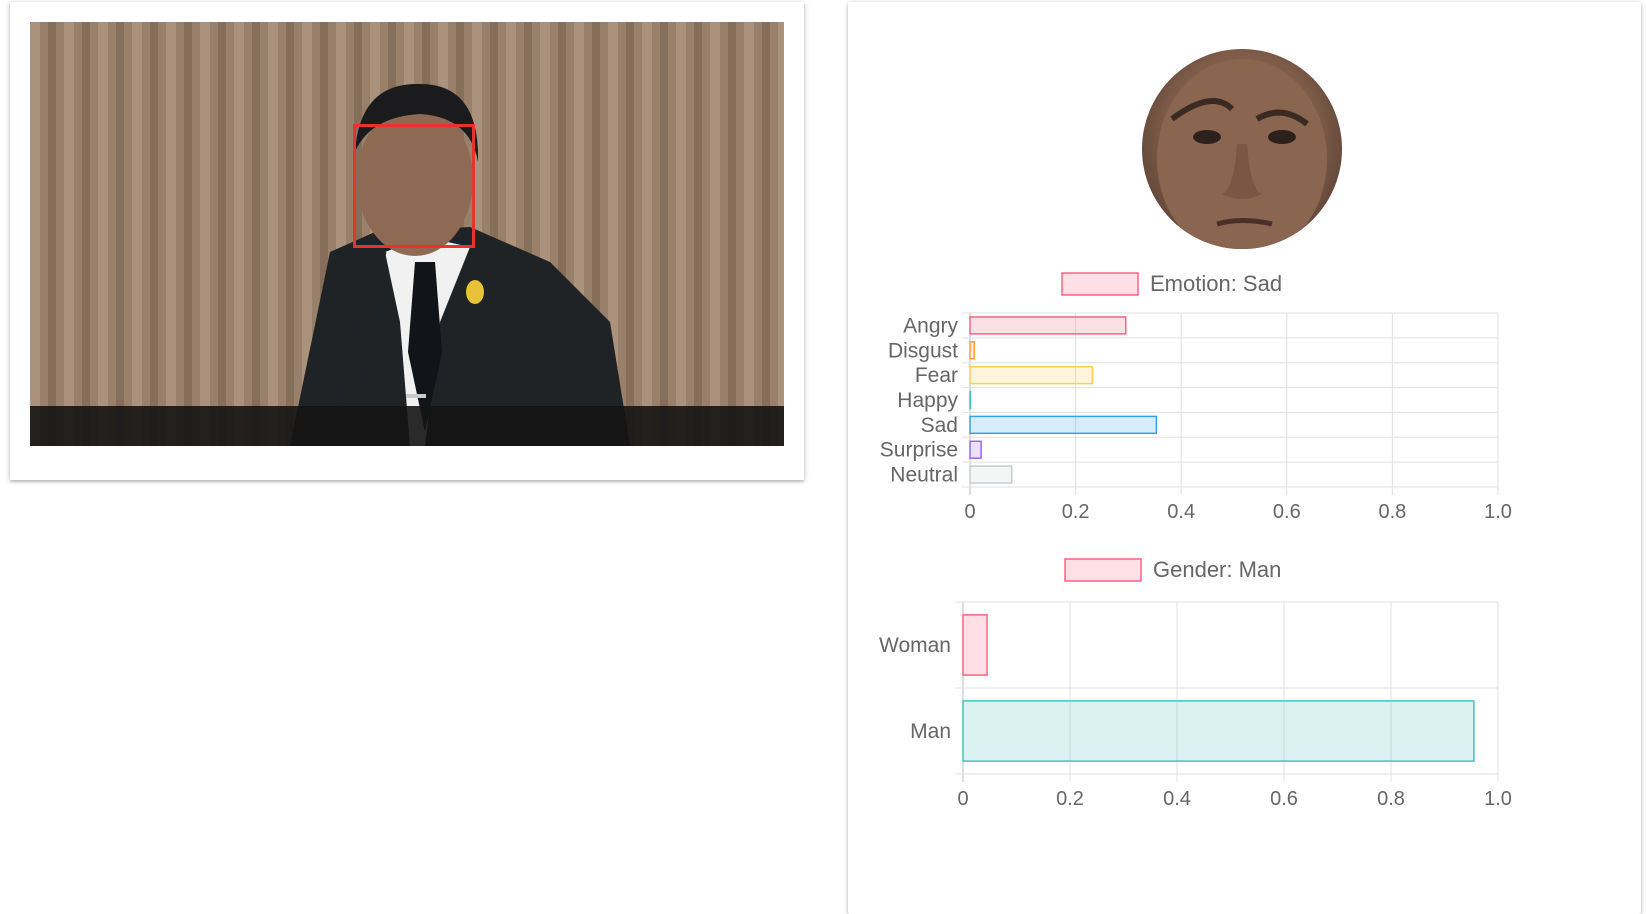 The width and height of the screenshot is (1646, 914). What do you see at coordinates (1048, 325) in the screenshot?
I see `bar-angry` at bounding box center [1048, 325].